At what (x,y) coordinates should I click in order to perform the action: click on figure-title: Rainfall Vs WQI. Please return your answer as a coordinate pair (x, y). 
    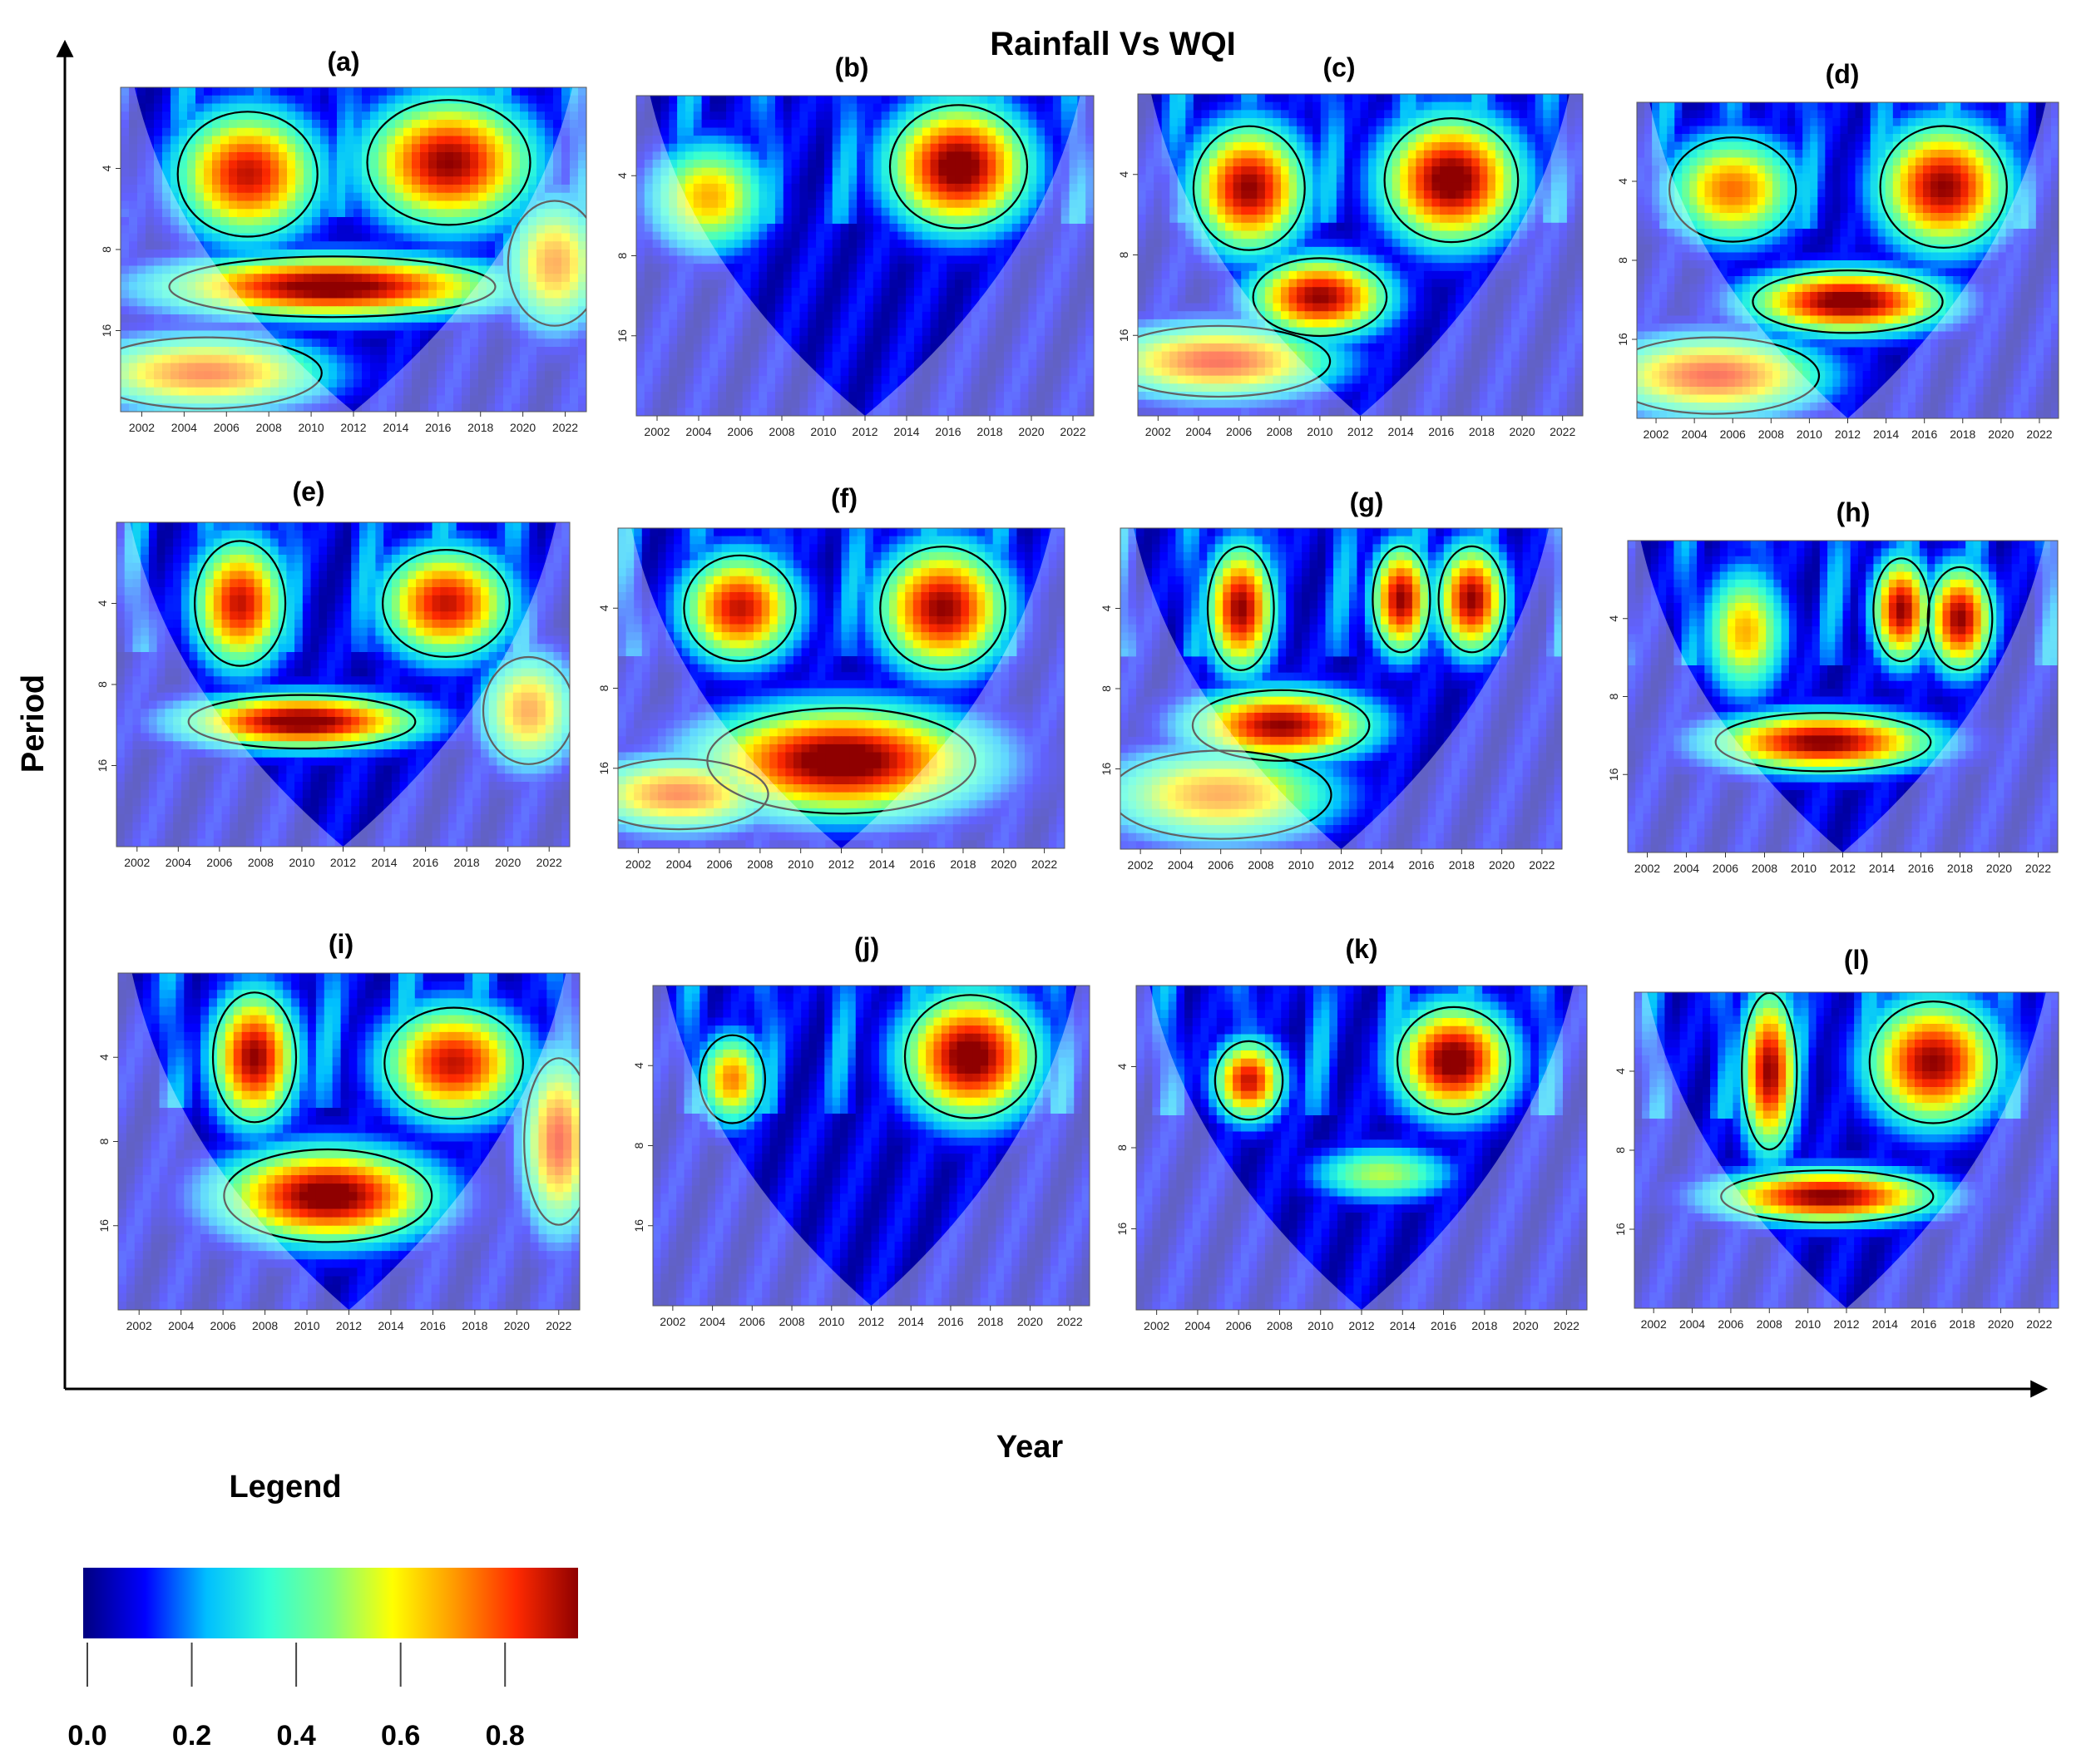
    Looking at the image, I should click on (1113, 44).